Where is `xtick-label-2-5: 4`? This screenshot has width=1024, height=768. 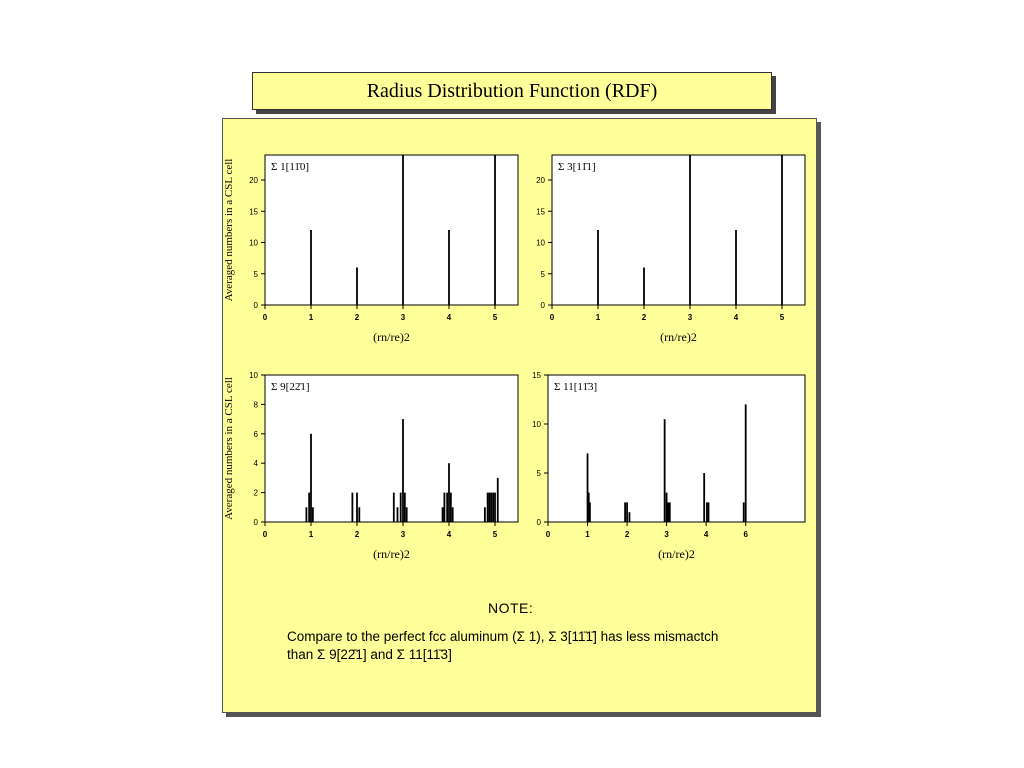
xtick-label-2-5: 4 is located at coordinates (736, 317).